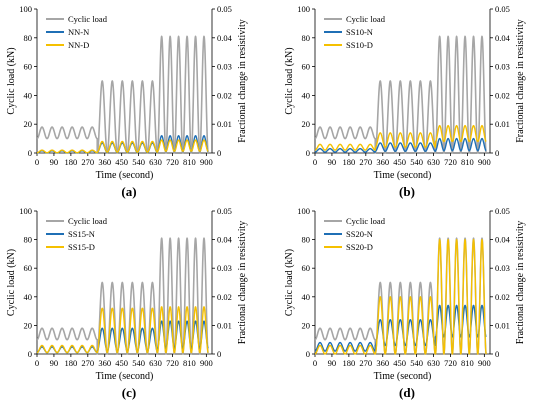 This screenshot has height=409, width=550. Describe the element at coordinates (400, 296) in the screenshot. I see `series-line-ss20-d` at that location.